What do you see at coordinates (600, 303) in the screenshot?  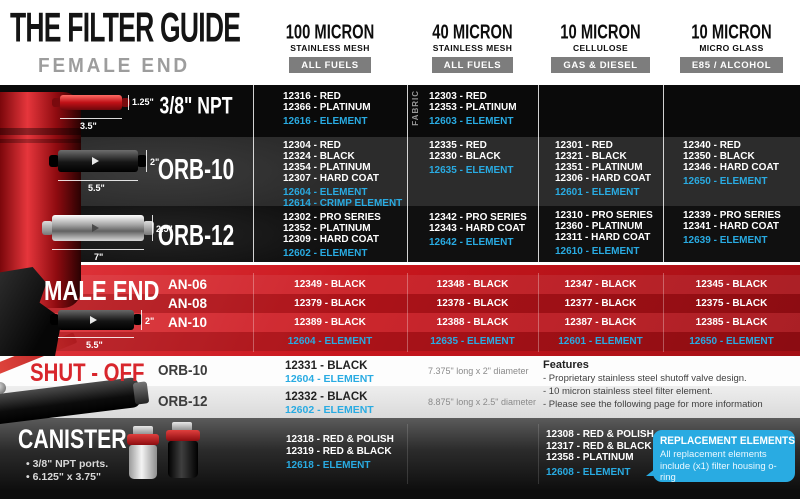 I see `part-number: 12377 - BLACK` at bounding box center [600, 303].